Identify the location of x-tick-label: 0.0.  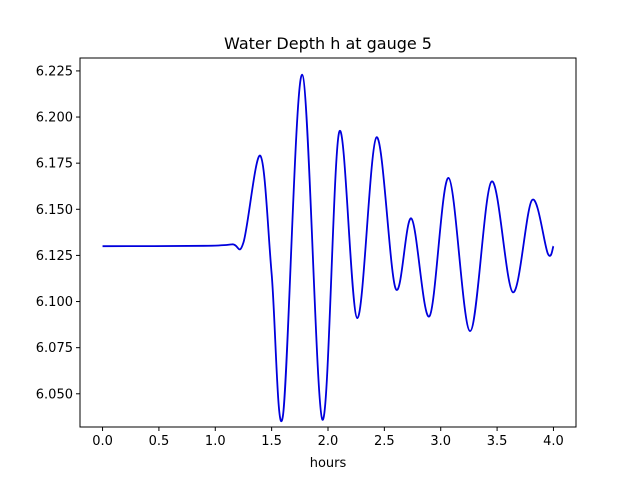
(102, 441).